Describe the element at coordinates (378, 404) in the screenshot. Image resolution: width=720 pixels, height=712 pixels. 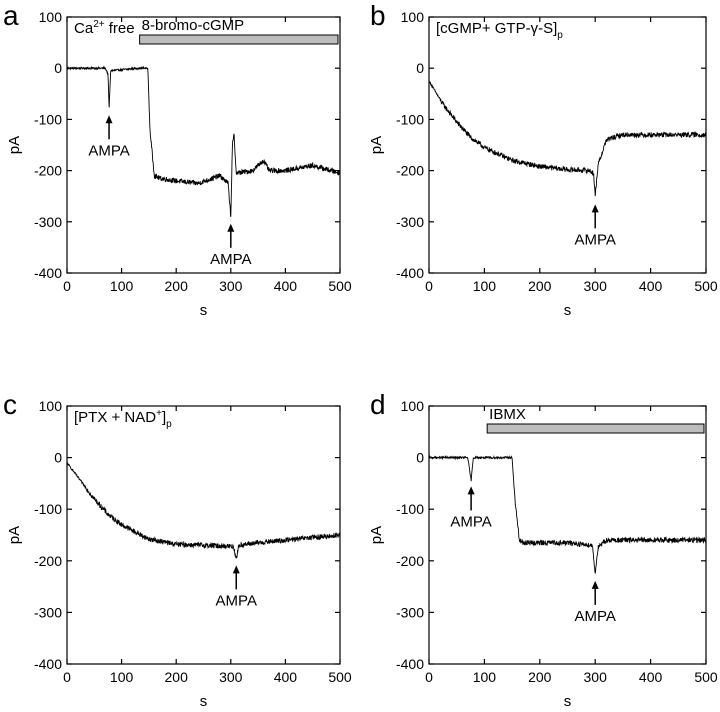
I see `panel-label: d` at that location.